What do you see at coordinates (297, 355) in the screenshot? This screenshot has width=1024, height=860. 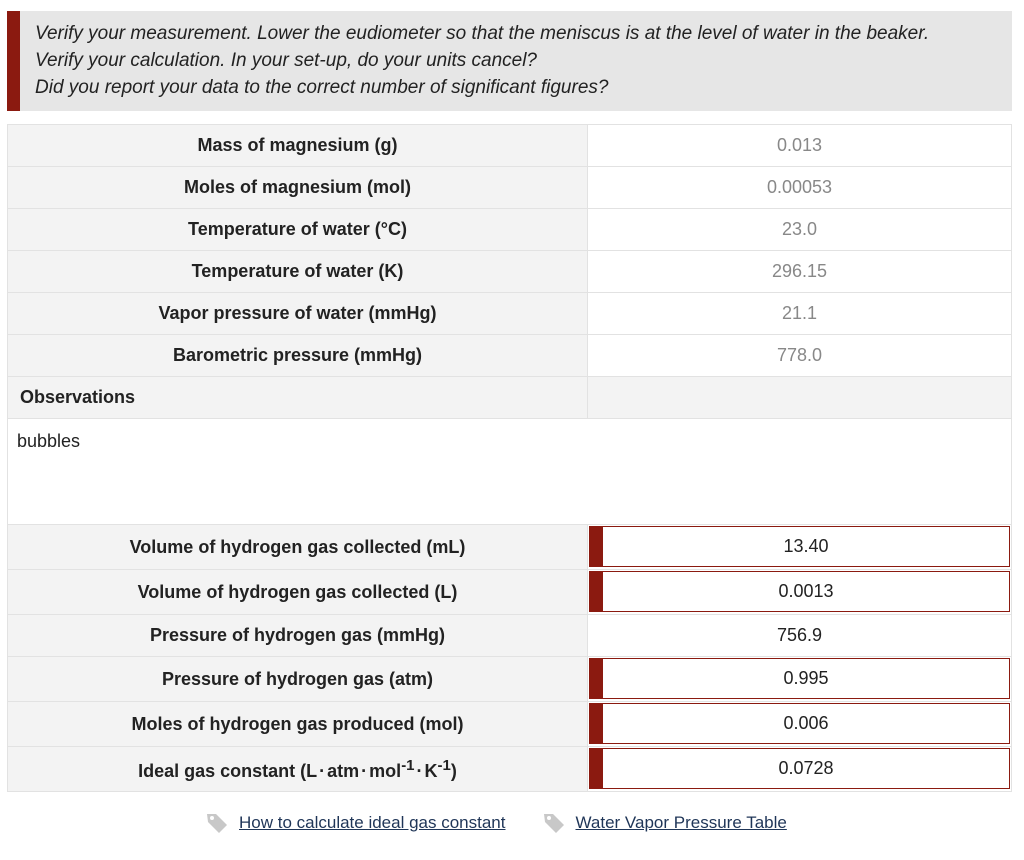 I see `row-label: Barometric pressure (mmHg)` at bounding box center [297, 355].